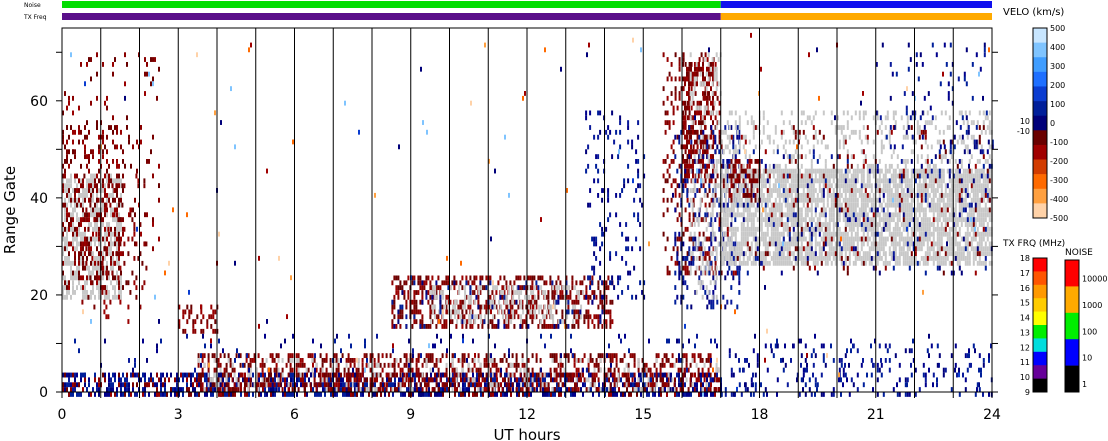  What do you see at coordinates (527, 10) in the screenshot?
I see `status-bars` at bounding box center [527, 10].